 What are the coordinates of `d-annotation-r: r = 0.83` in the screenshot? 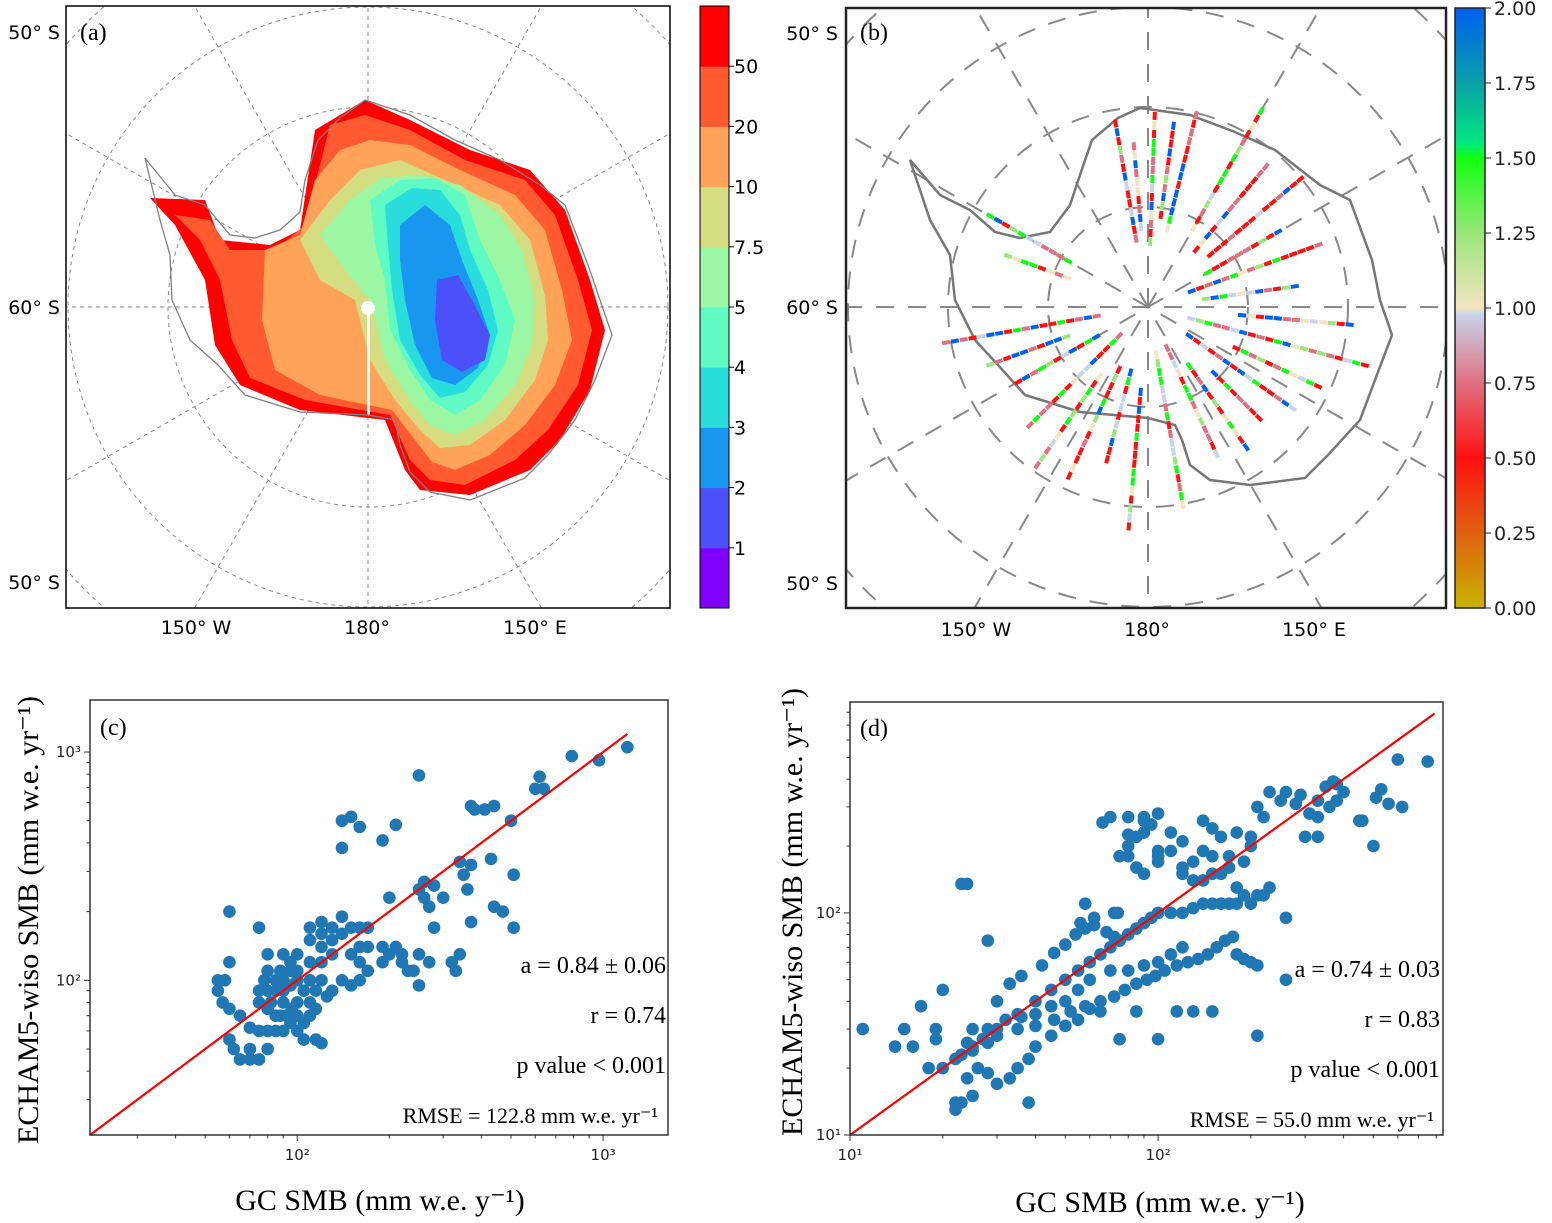 It's located at (1402, 1020).